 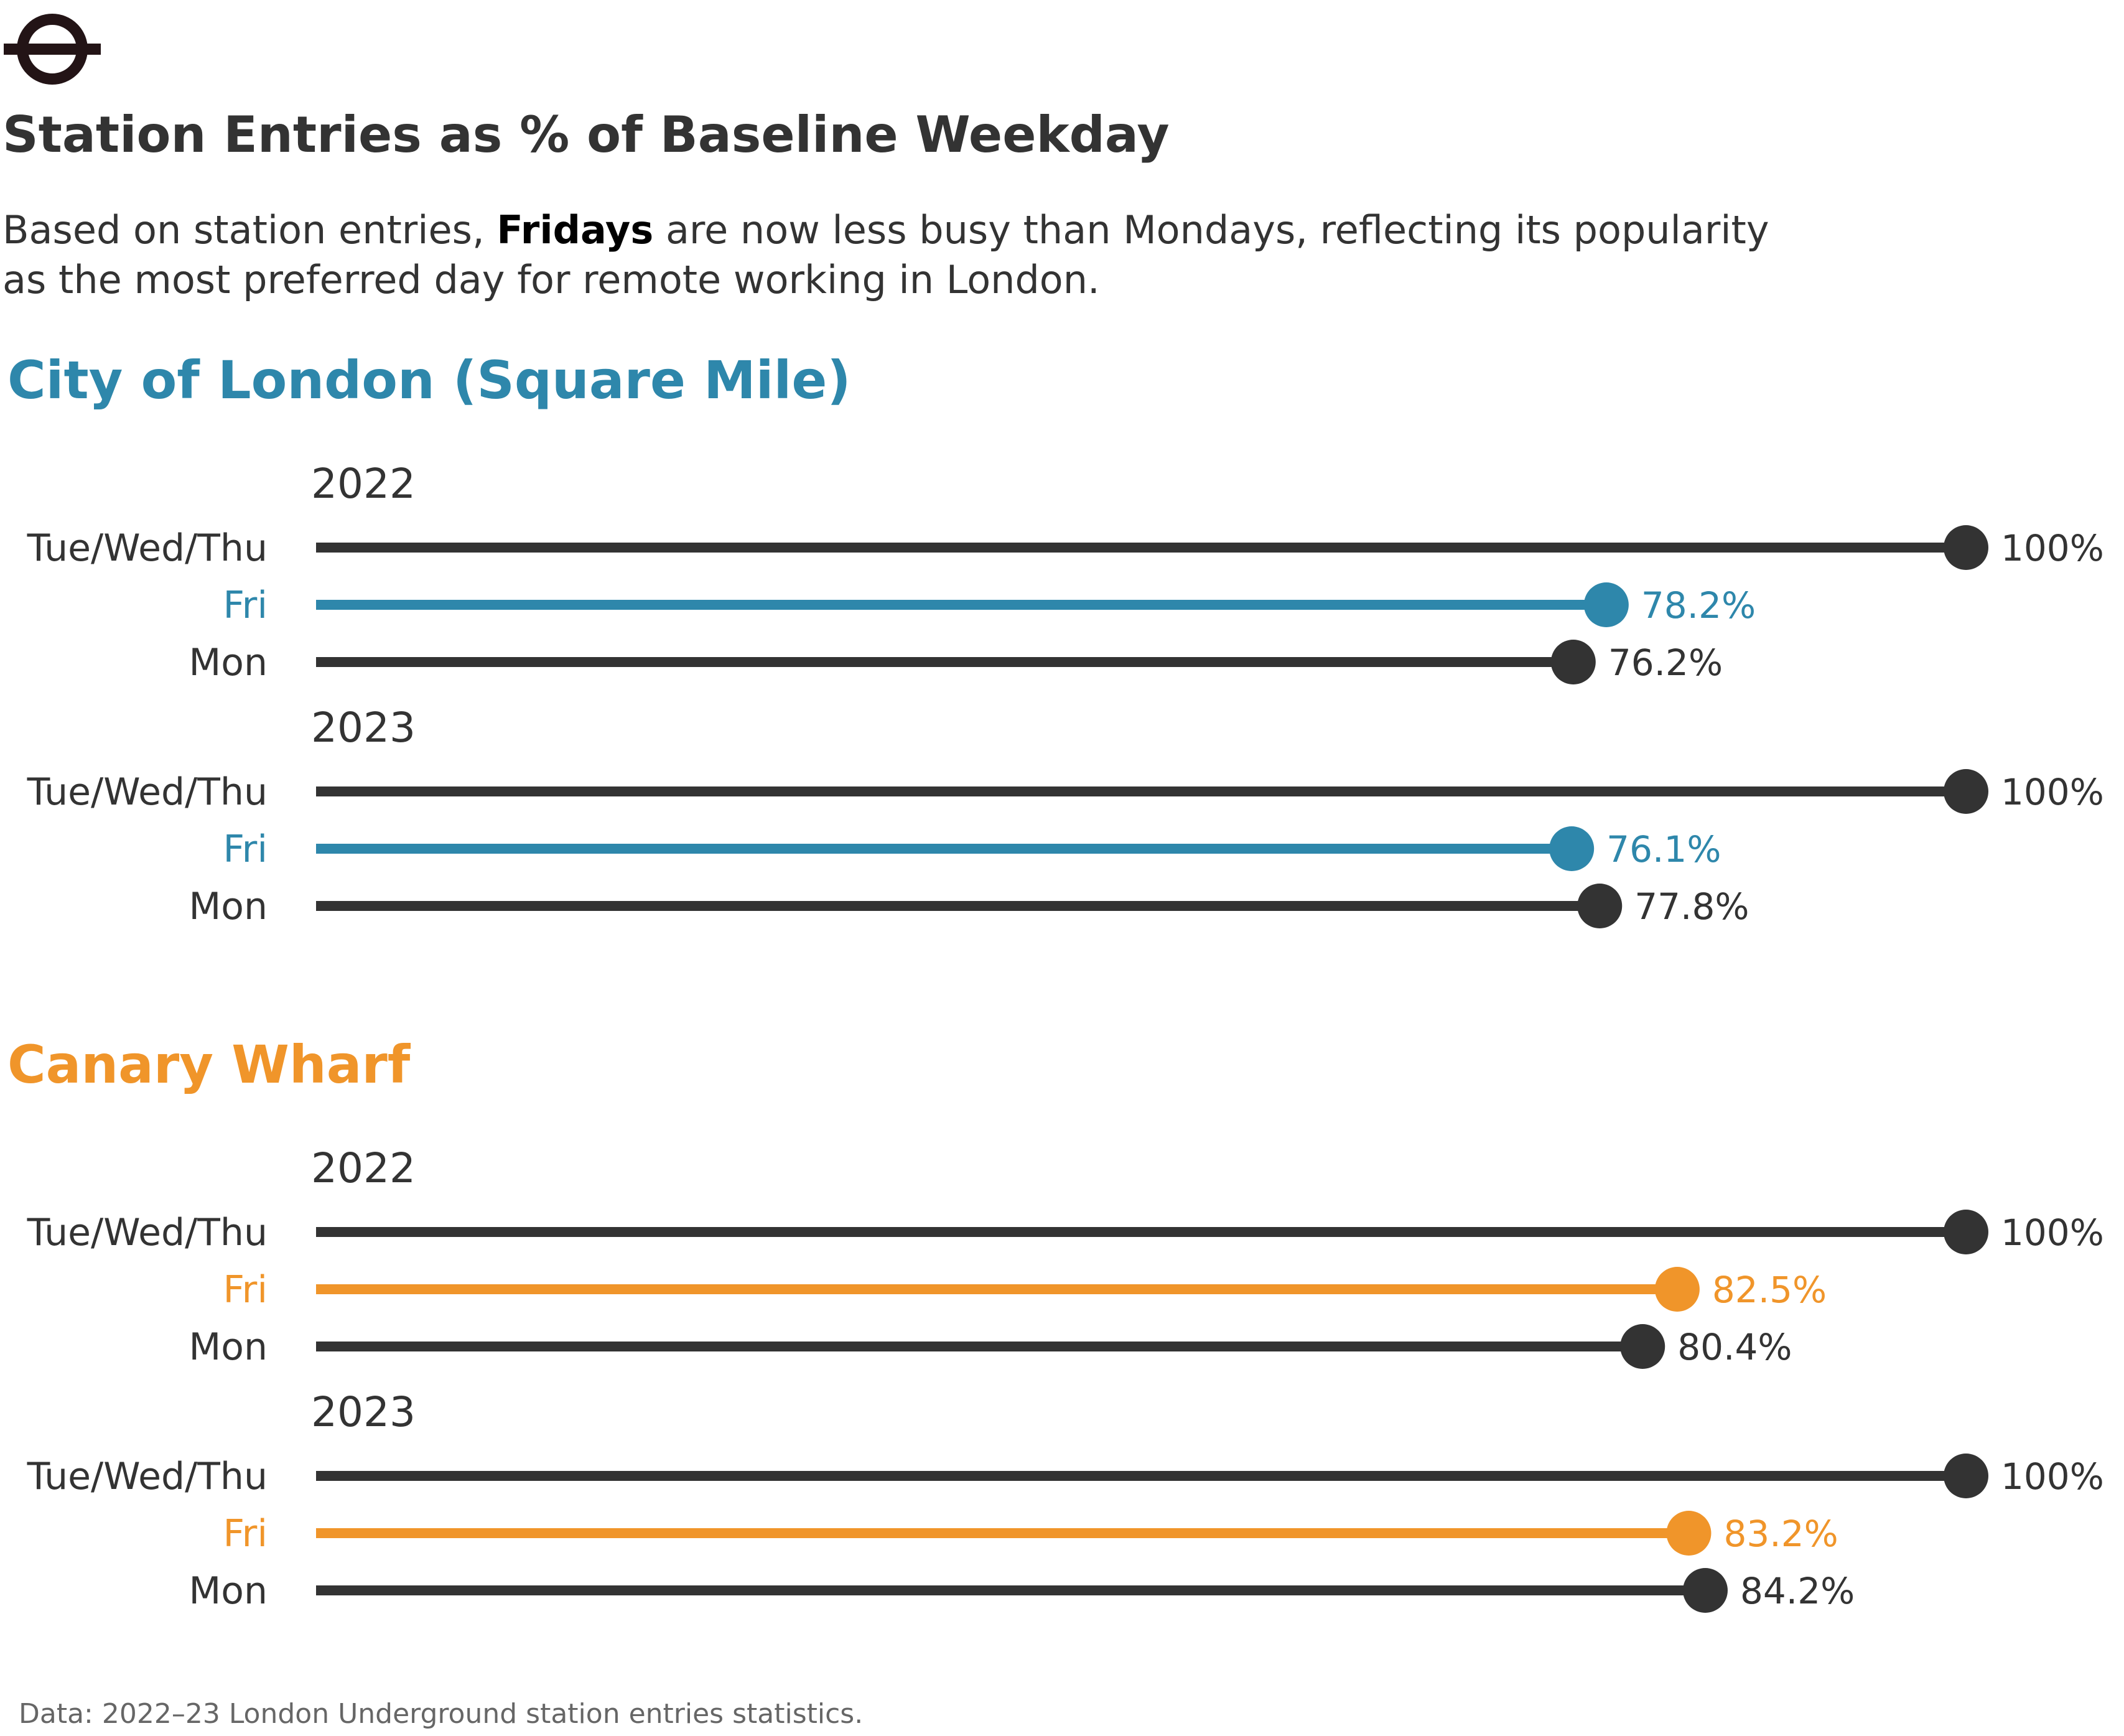 What do you see at coordinates (586, 135) in the screenshot?
I see `page-title: Station Entries as % of Baseline Weekday` at bounding box center [586, 135].